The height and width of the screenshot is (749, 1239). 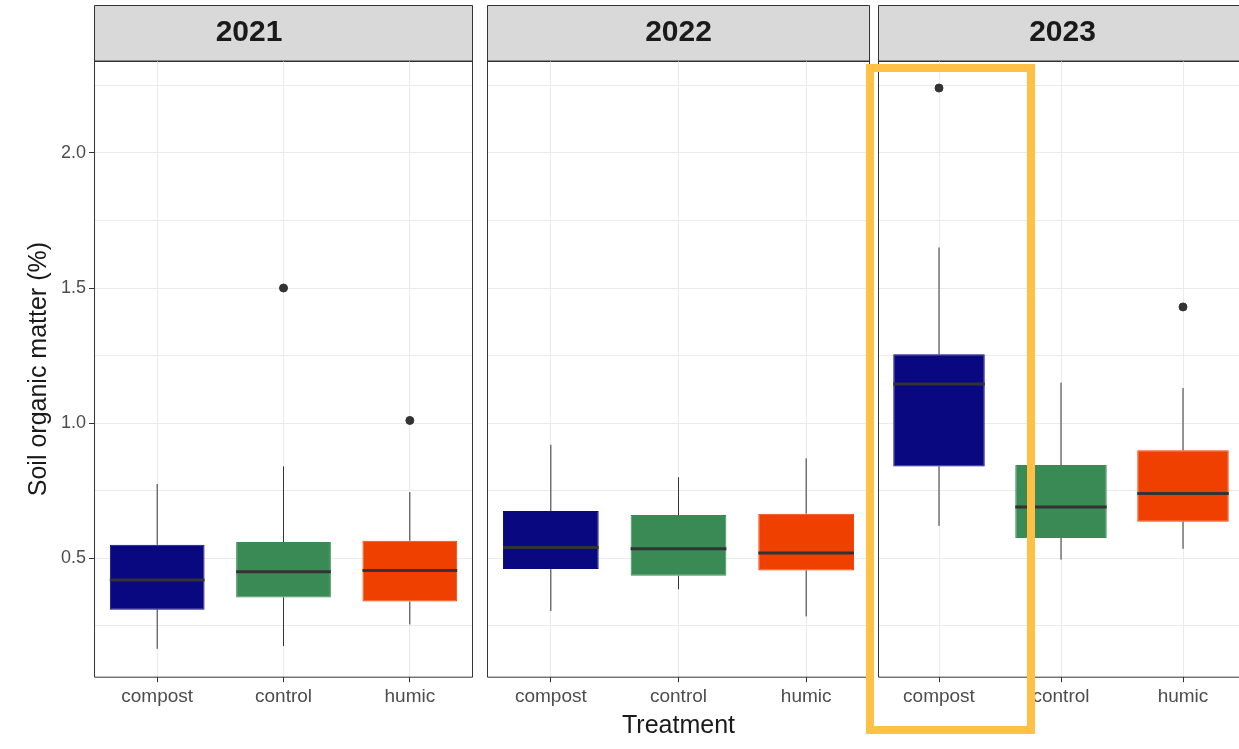 I want to click on y-axis-title: Soil organic matter (%), so click(x=36, y=369).